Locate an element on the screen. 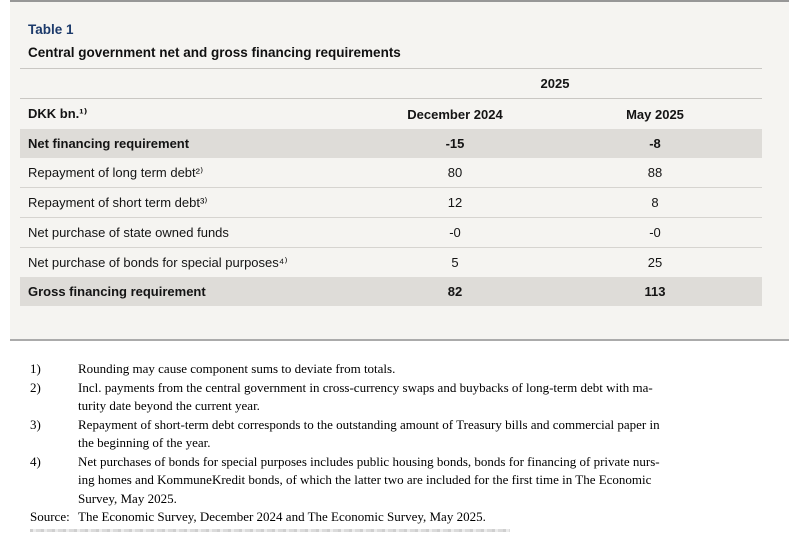 The width and height of the screenshot is (789, 534). row-value-may2025: 8 is located at coordinates (655, 202).